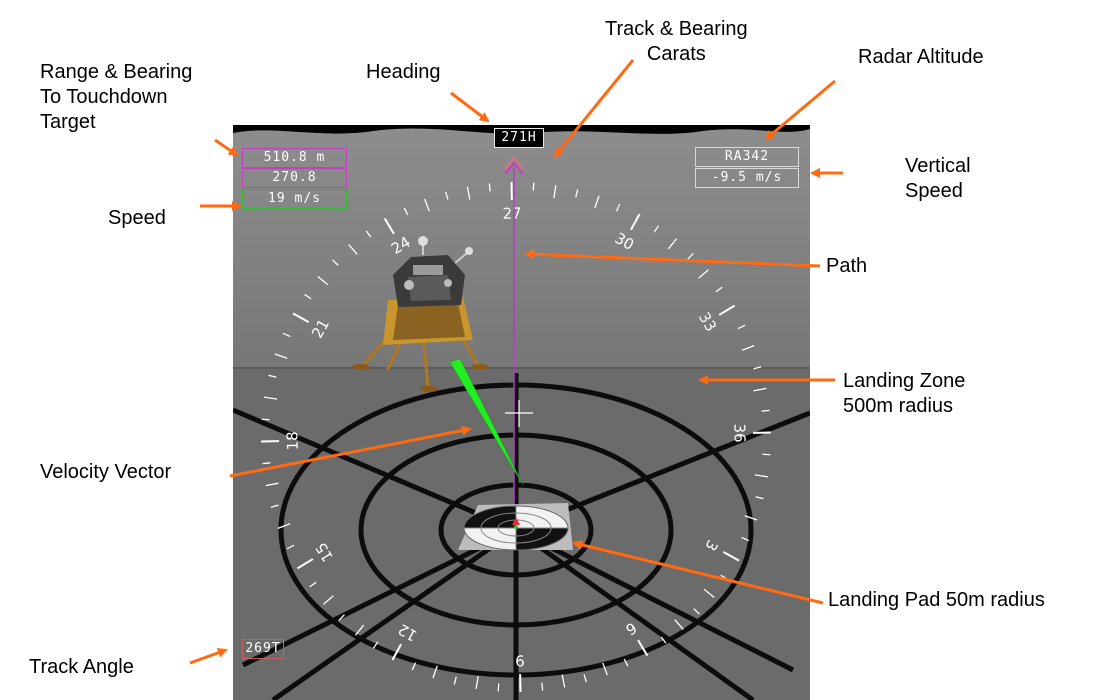  I want to click on range-readout: 510.8 m, so click(294, 158).